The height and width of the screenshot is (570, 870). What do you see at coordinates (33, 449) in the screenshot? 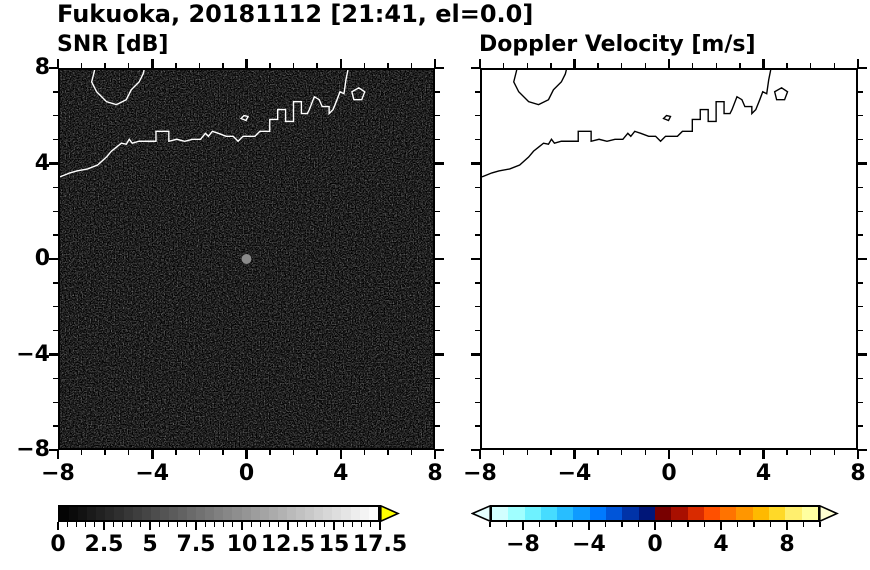
I see `snr-y-tick-label: −8` at bounding box center [33, 449].